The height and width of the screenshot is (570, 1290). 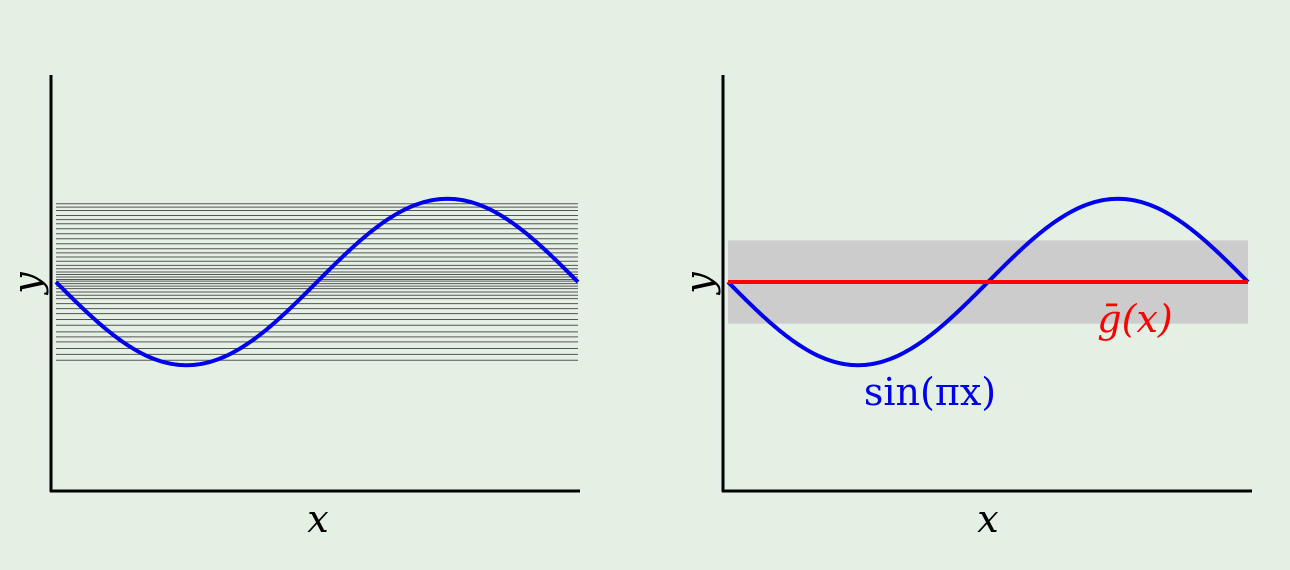 I want to click on right-x-axis-label: x, so click(x=987, y=519).